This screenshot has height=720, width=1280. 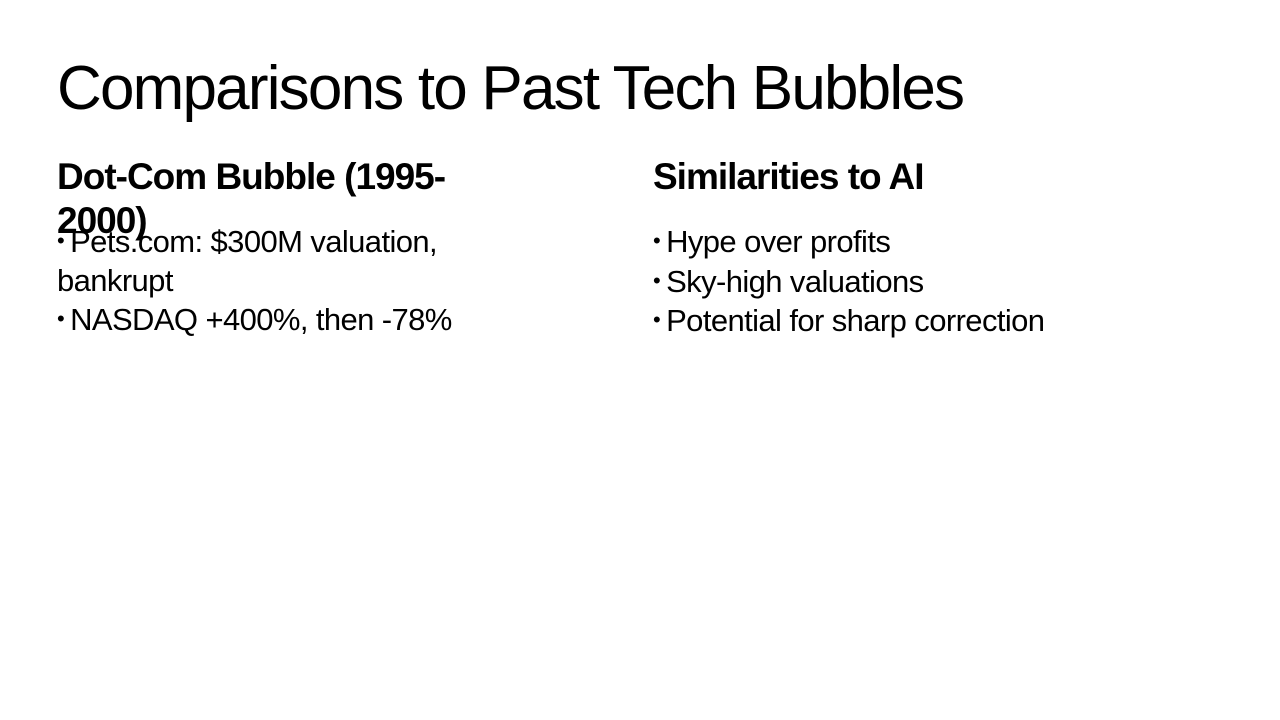 I want to click on bullet-item: • Potential for sharp correction, so click(x=933, y=321).